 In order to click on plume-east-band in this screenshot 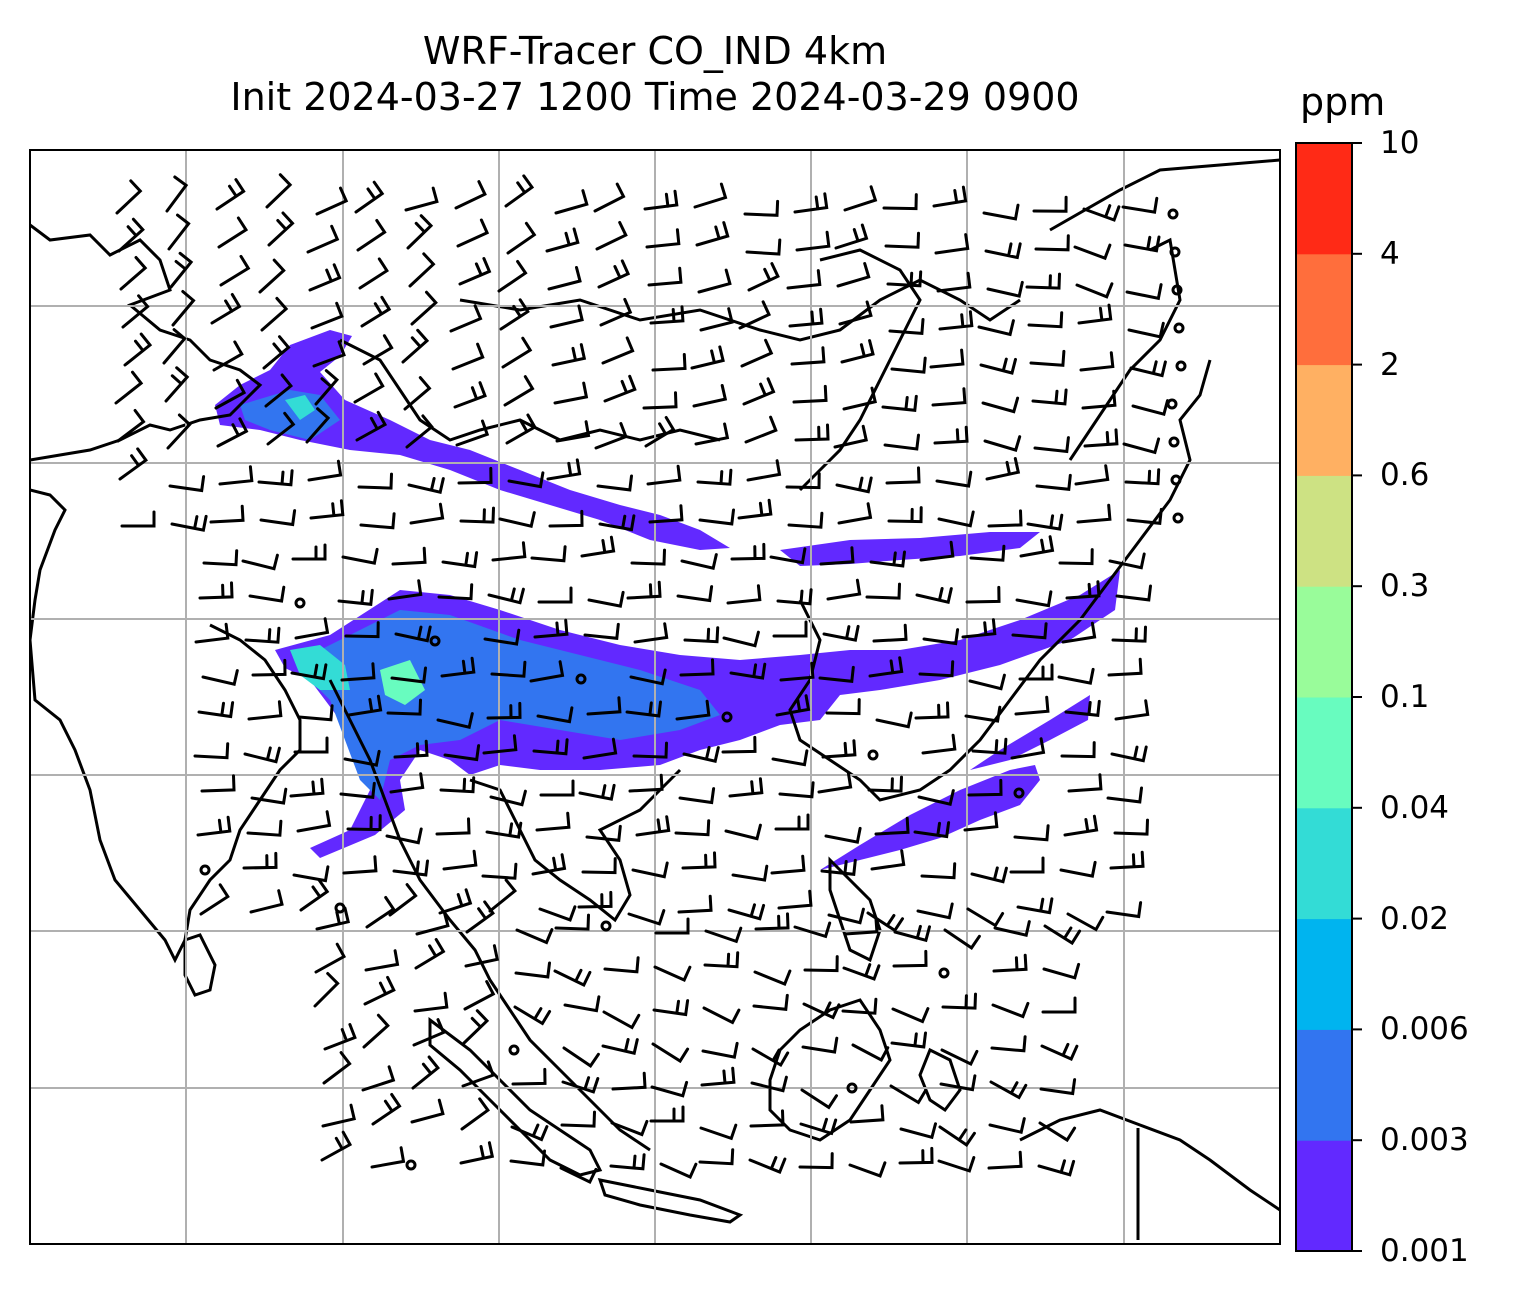, I will do `click(910, 549)`.